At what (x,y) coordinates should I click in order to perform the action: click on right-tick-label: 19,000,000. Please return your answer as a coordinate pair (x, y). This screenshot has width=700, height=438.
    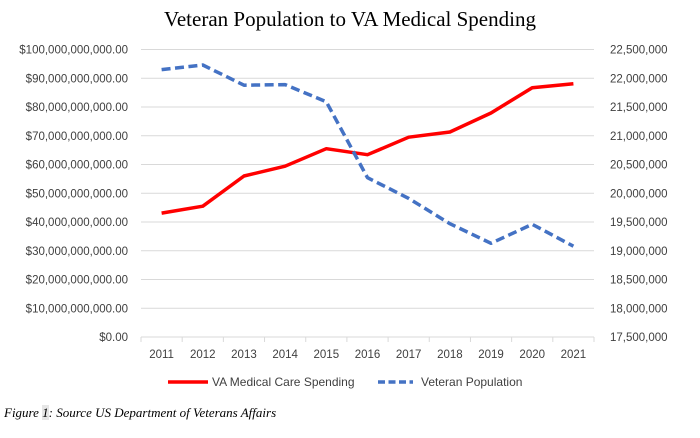
    Looking at the image, I should click on (639, 252).